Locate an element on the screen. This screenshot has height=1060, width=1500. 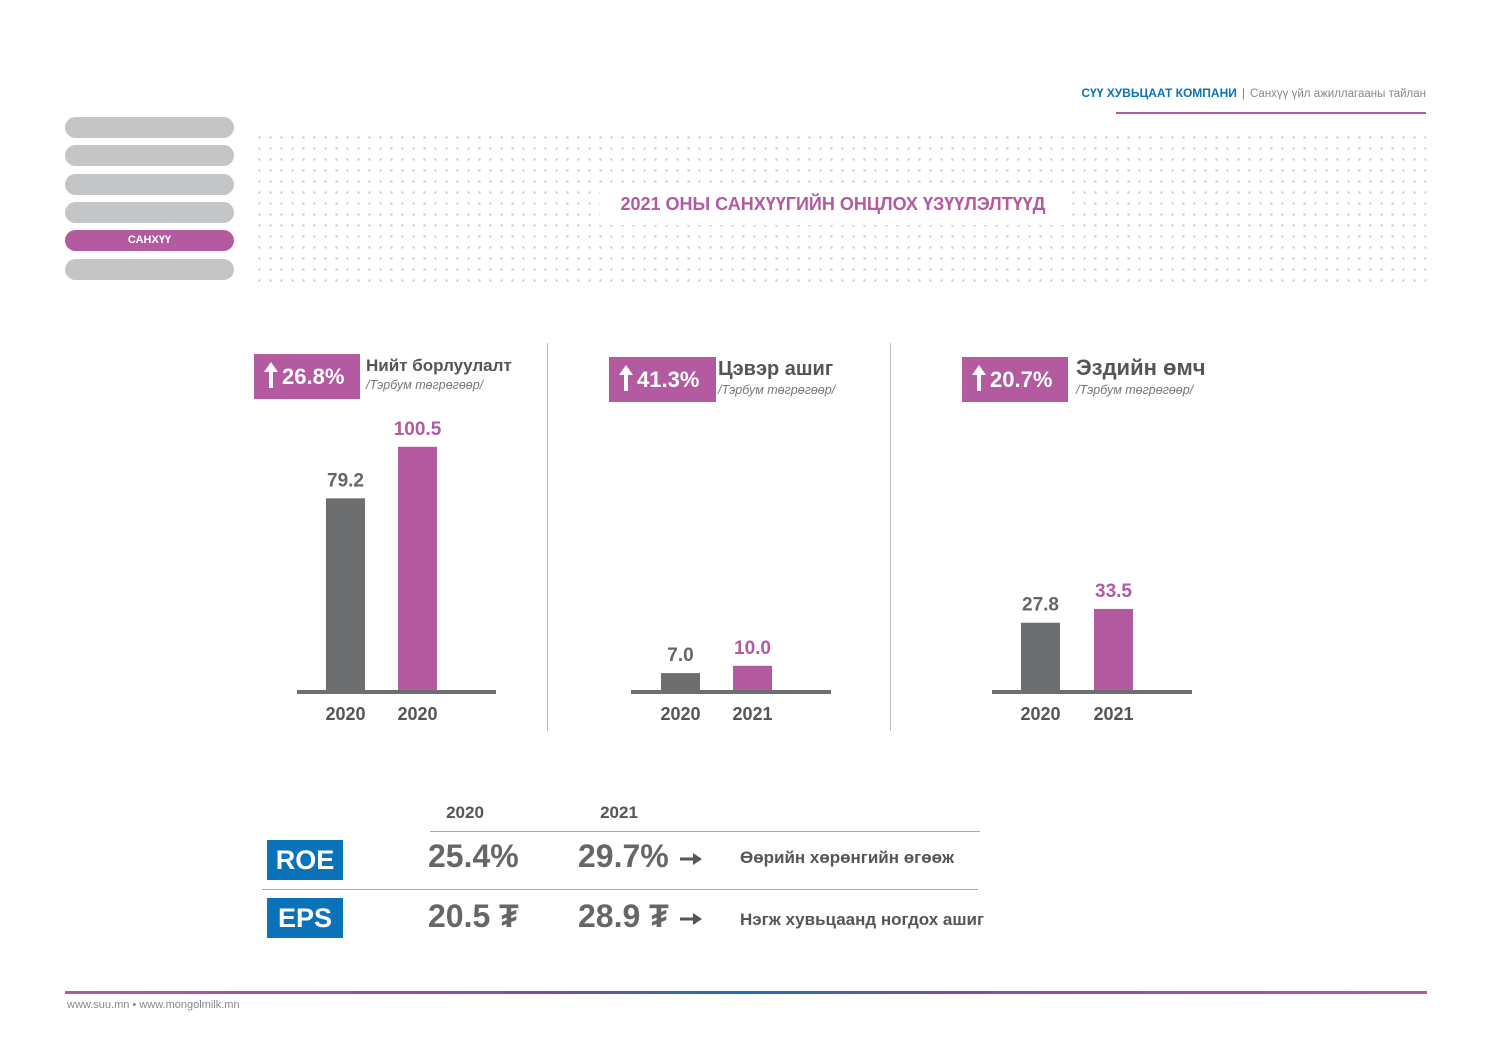
ratio-header-rule is located at coordinates (705, 831).